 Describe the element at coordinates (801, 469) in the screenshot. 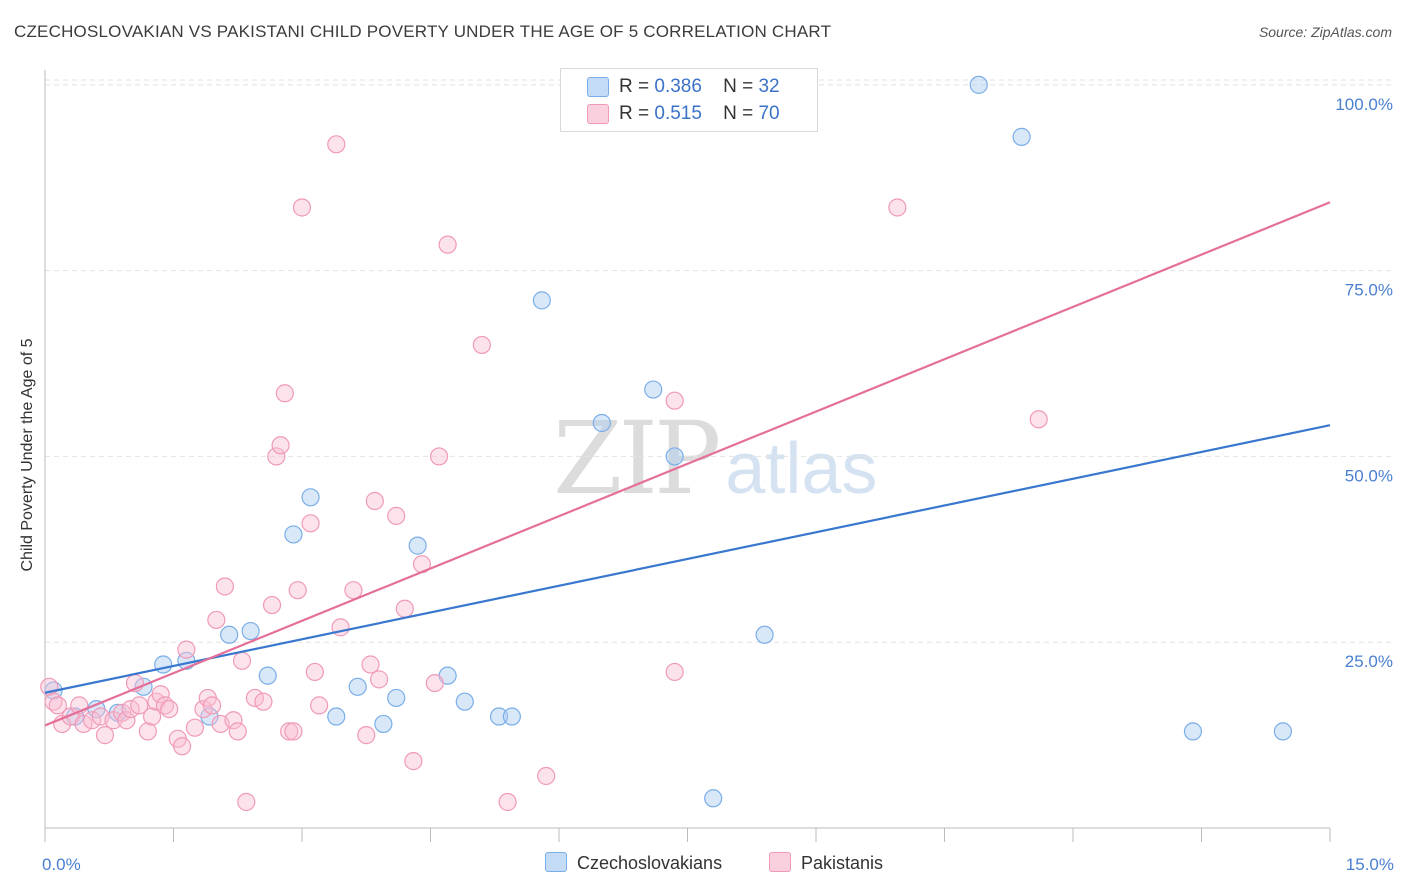

I see `watermark-atlas: atlas` at that location.